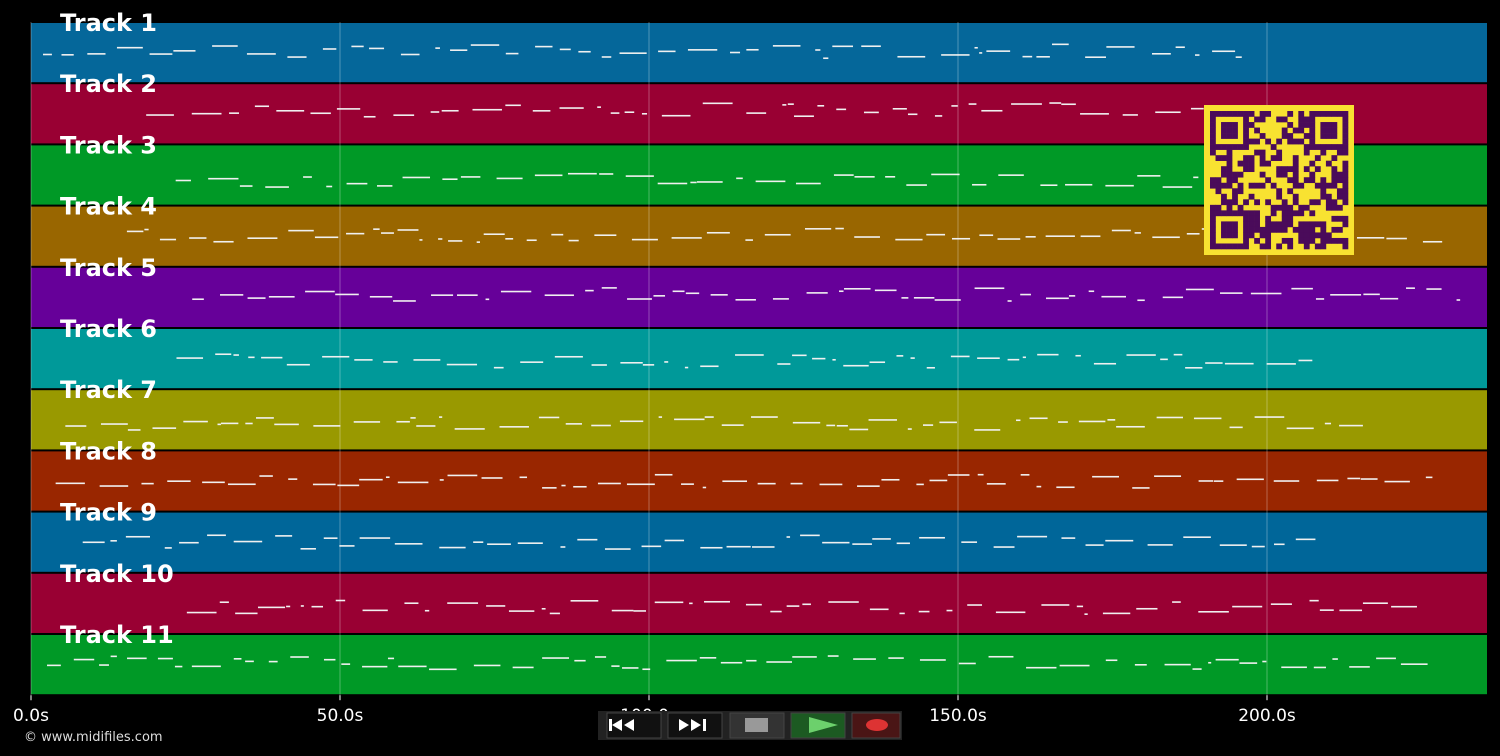  Describe the element at coordinates (876, 725) in the screenshot. I see `record-button` at that location.